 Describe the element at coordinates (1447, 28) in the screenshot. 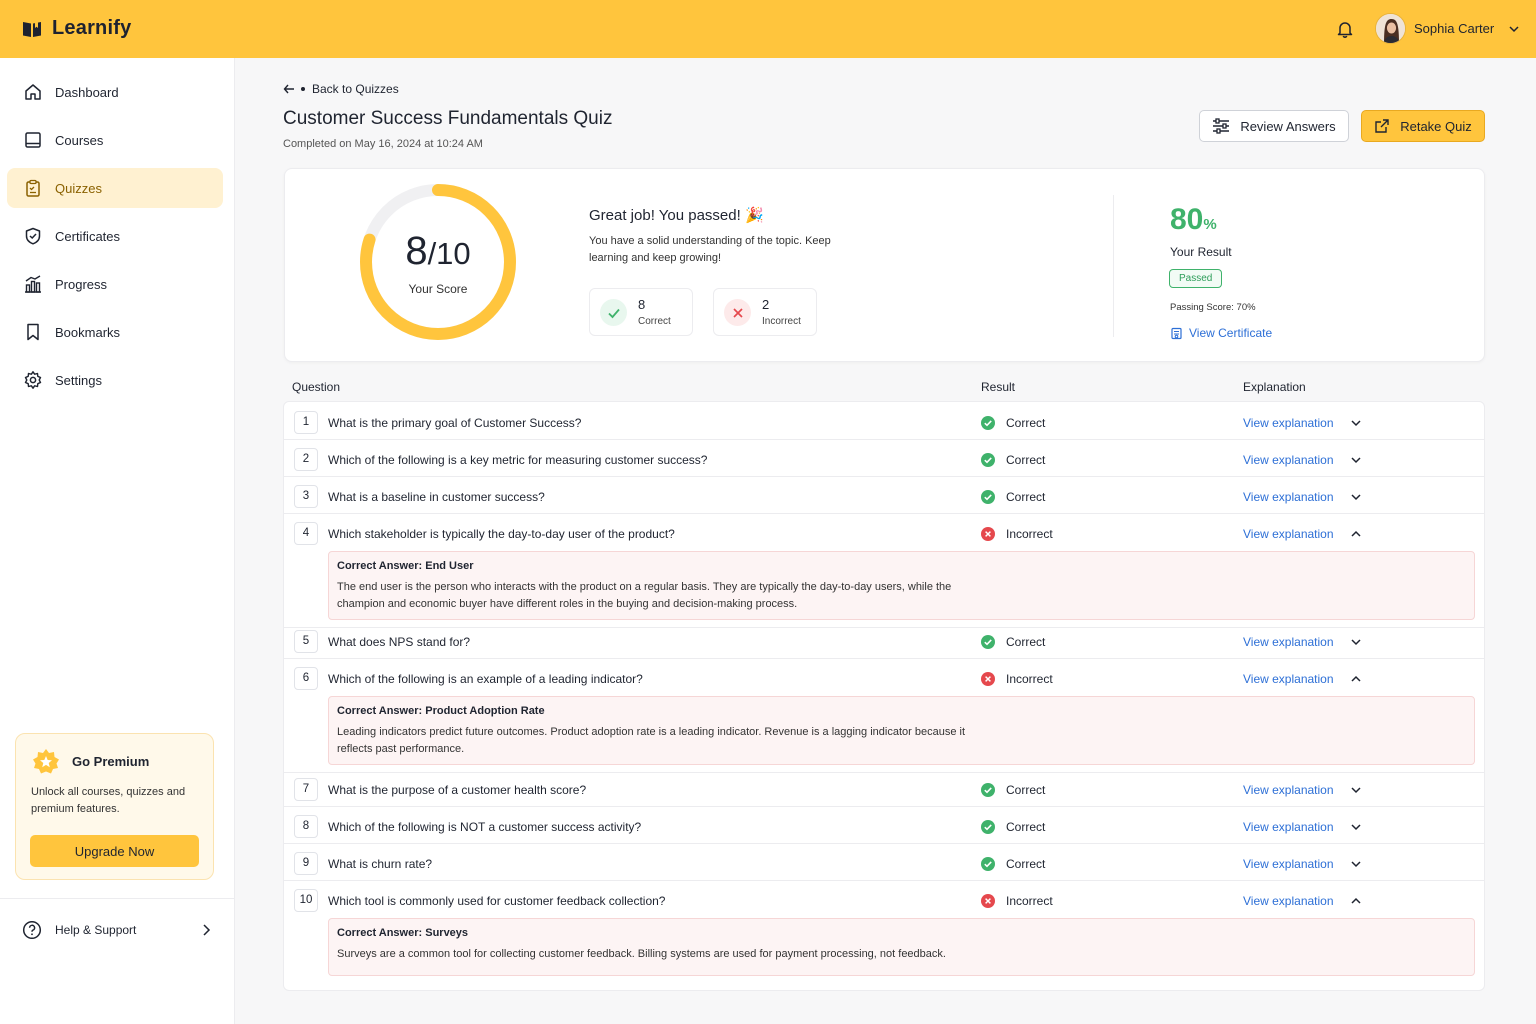

I see `user-menu: Sophia Carter` at that location.